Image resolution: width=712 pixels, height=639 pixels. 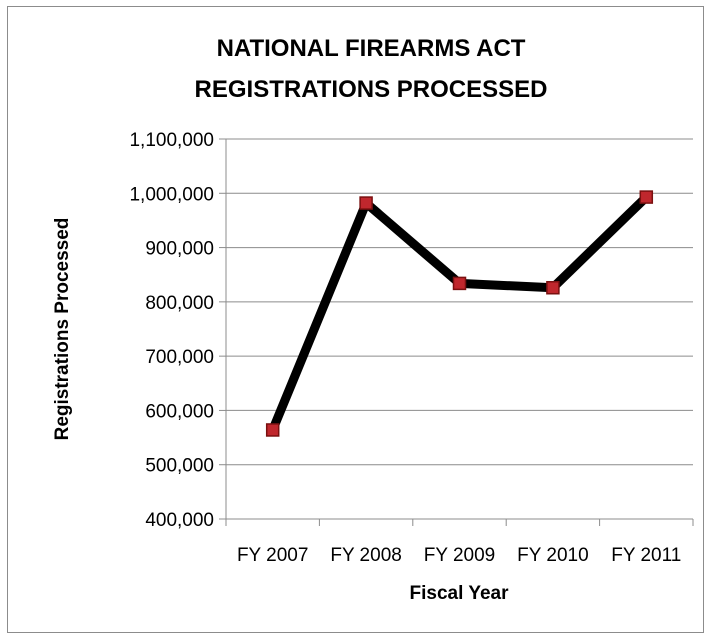 I want to click on y-tick-label: 800,000, so click(x=179, y=303).